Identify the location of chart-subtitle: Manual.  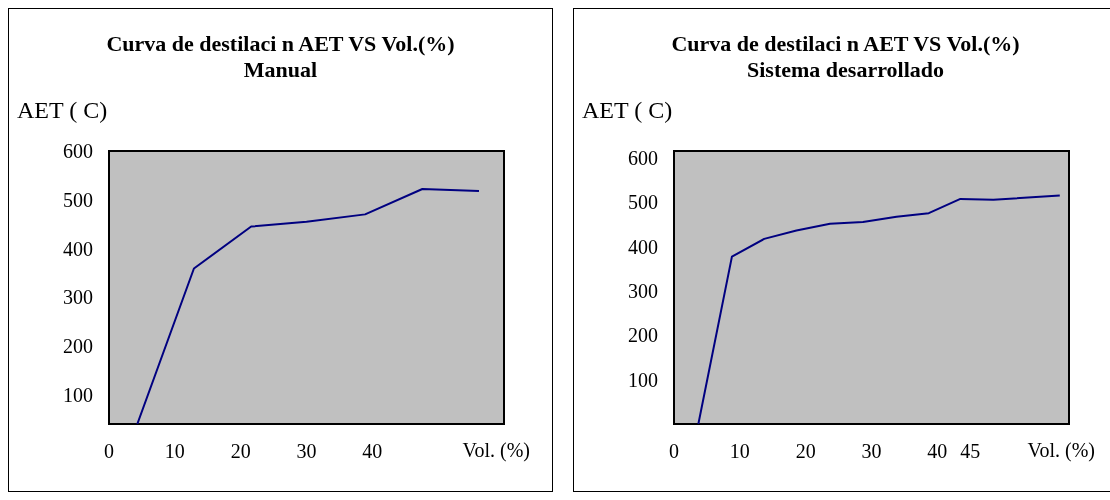
(280, 70).